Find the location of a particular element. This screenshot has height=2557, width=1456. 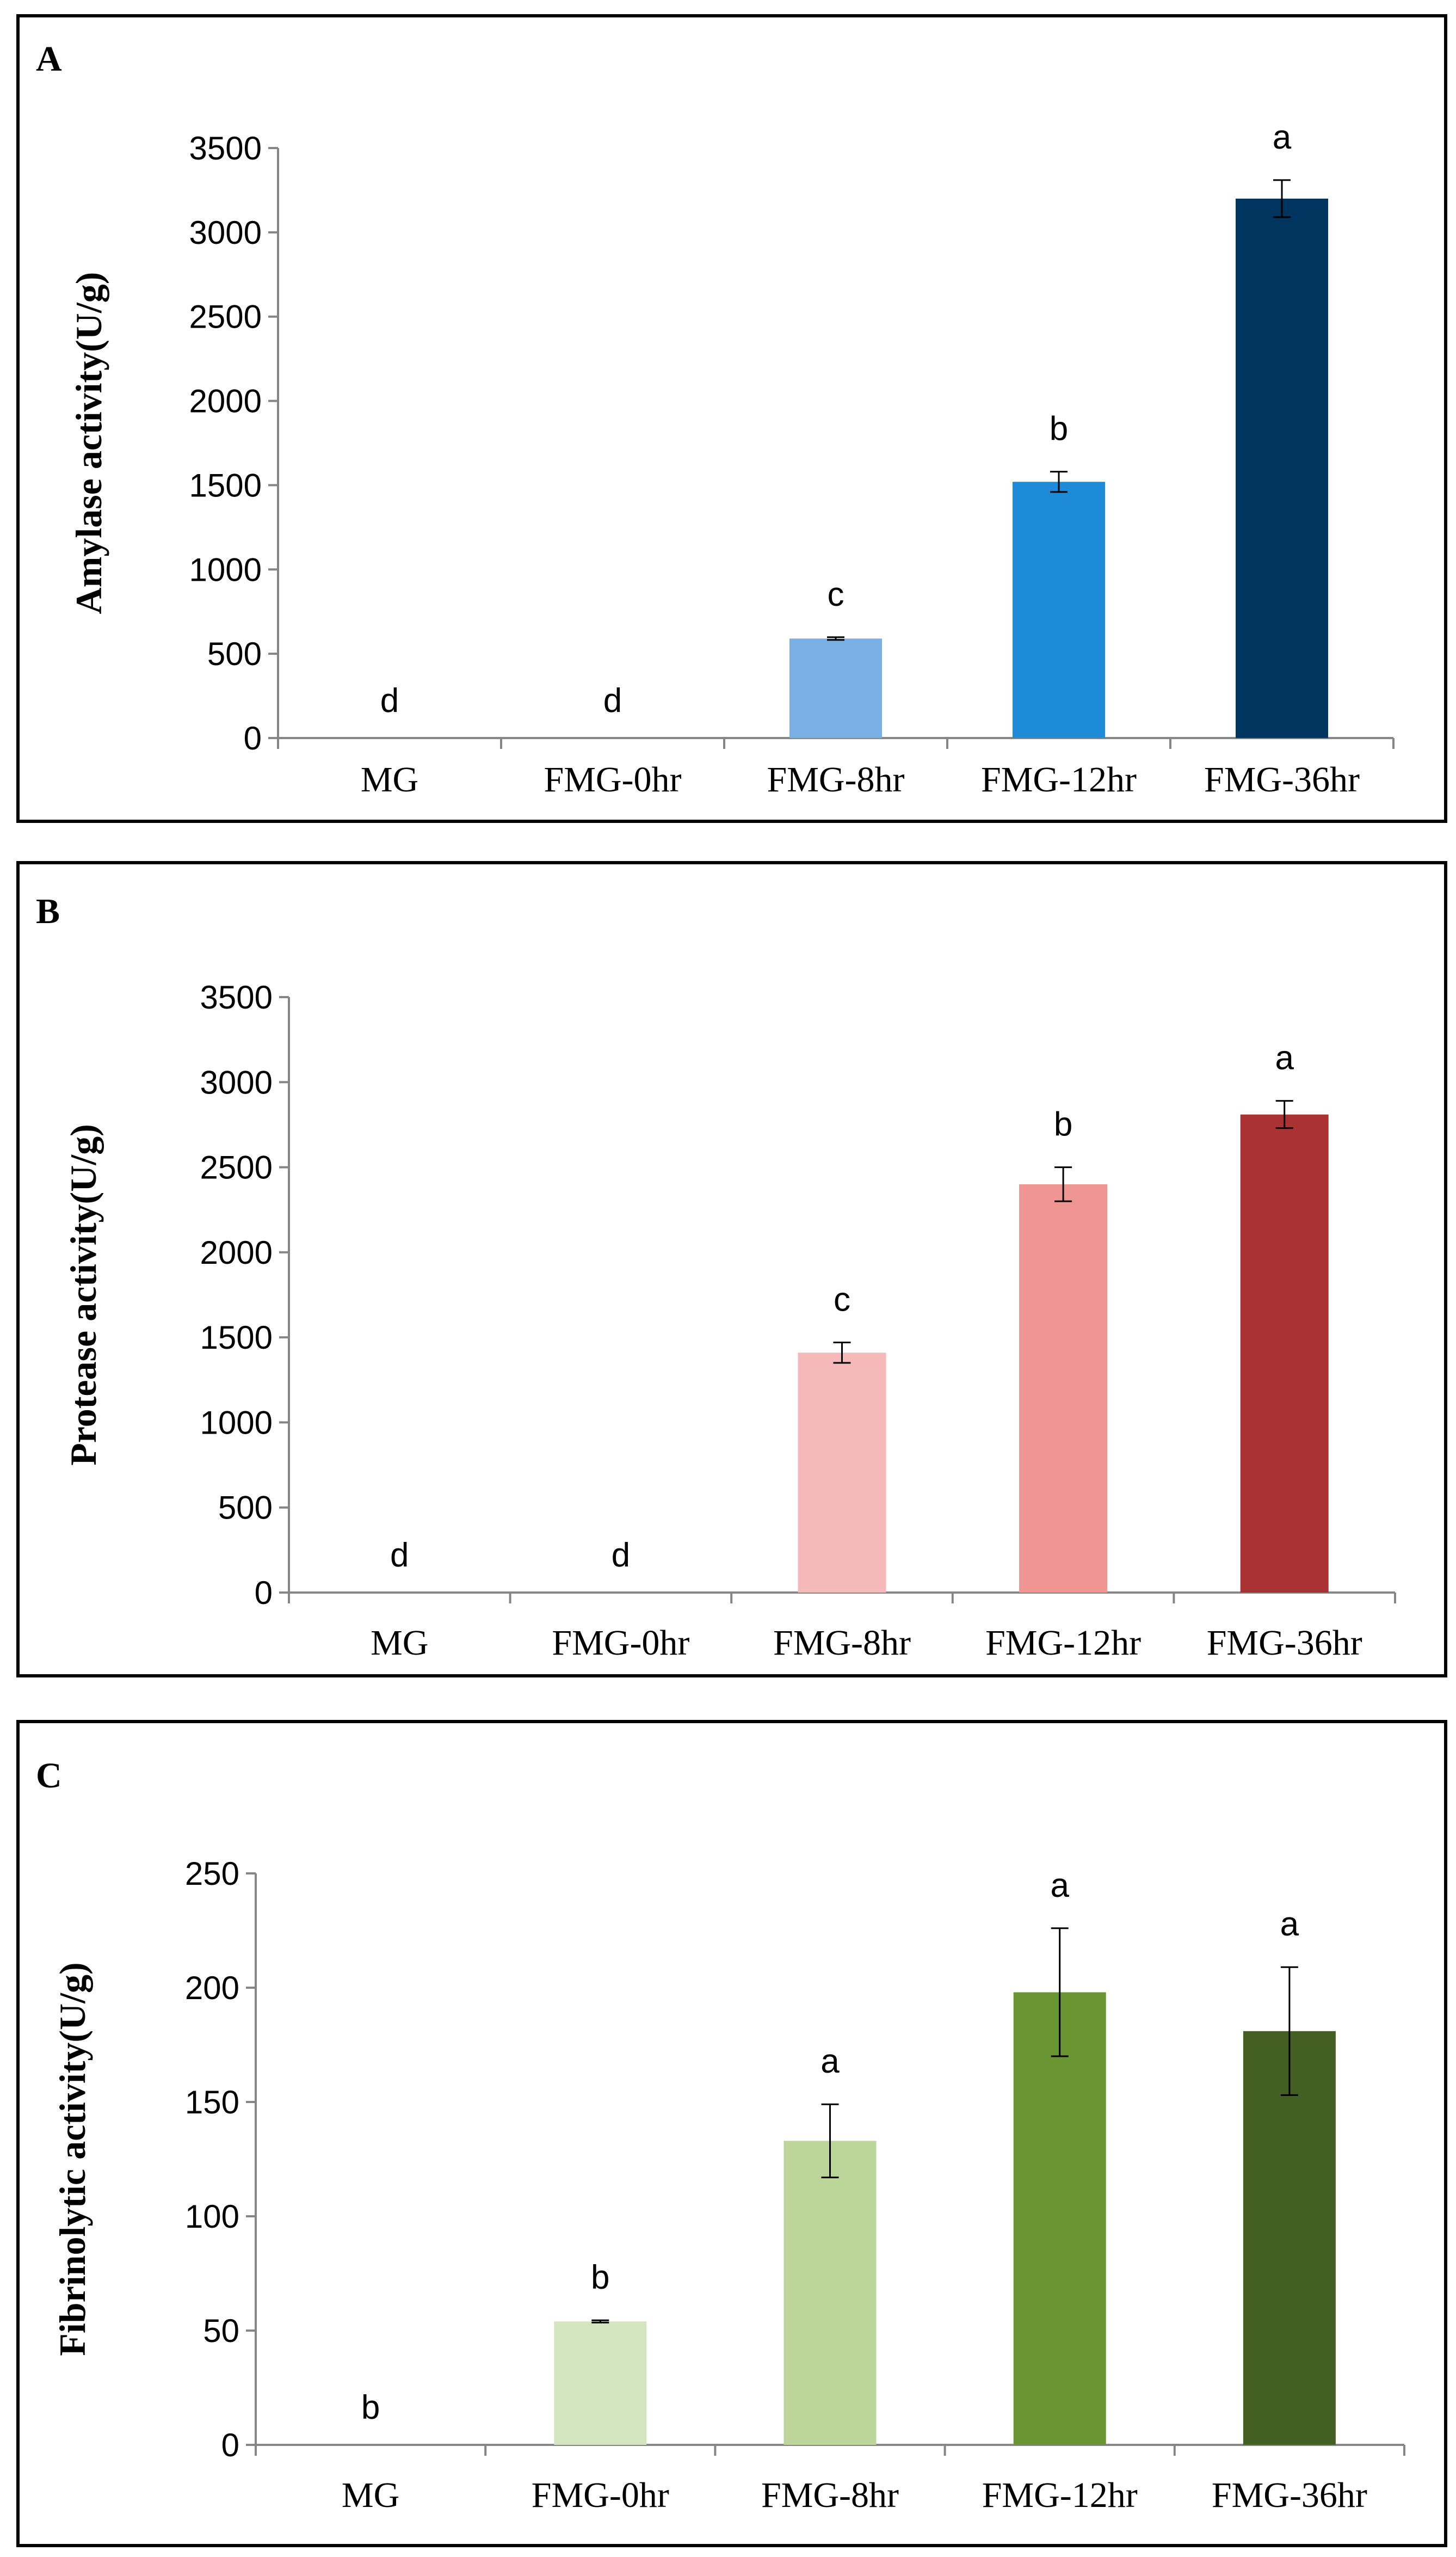

panel-letter: C is located at coordinates (49, 1776).